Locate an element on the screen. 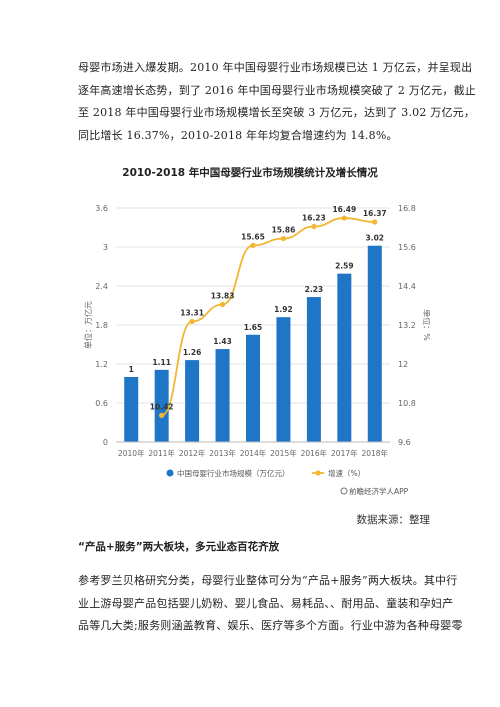 This screenshot has width=500, height=707. text-line: 母婴市场进入爆发期。2010 年中国母婴行业市场规模已达 1 万亿云，并呈现出 is located at coordinates (275, 67).